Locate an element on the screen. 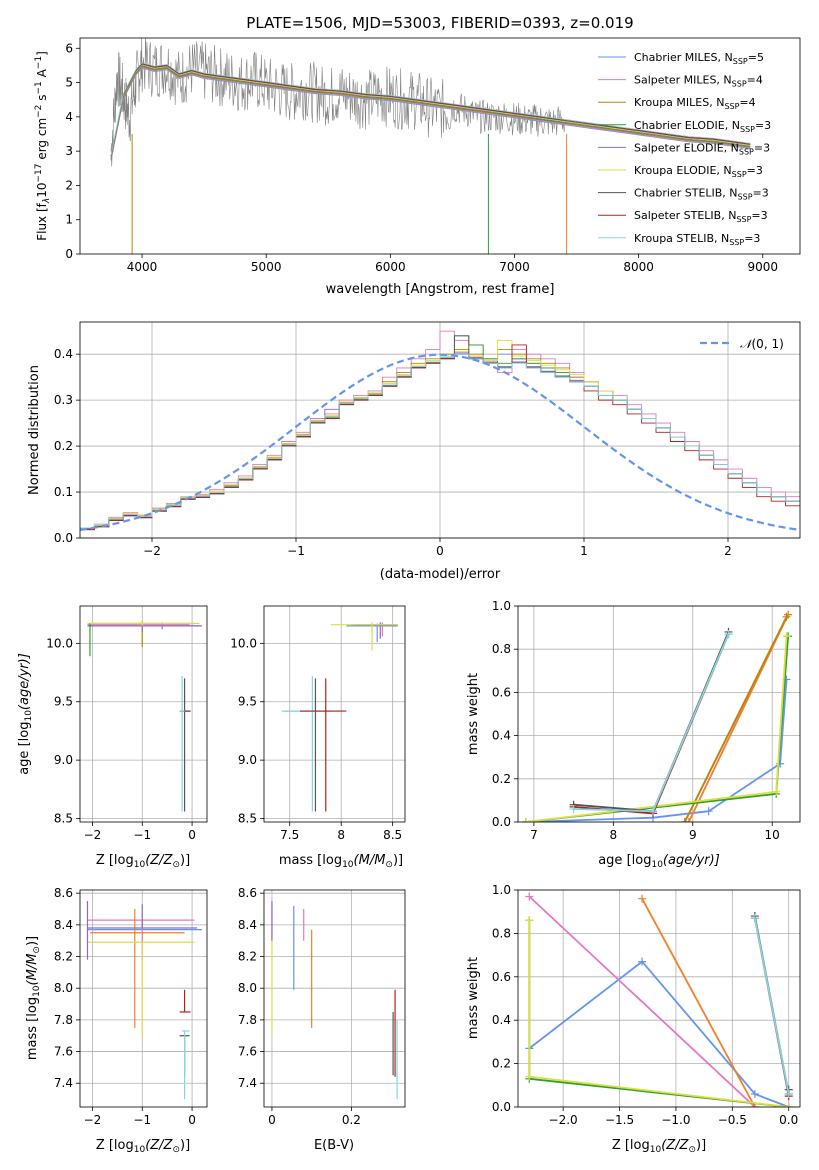 This screenshot has width=819, height=1170. y-label-part: erg cm is located at coordinates (42, 141).